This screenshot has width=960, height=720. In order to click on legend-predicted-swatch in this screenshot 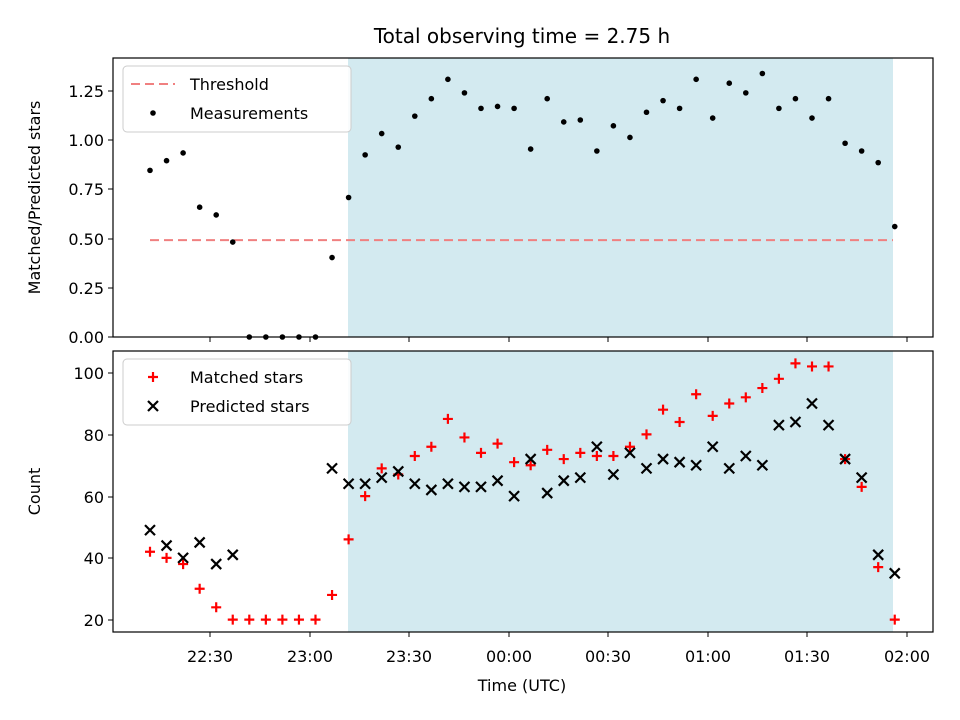, I will do `click(153, 406)`.